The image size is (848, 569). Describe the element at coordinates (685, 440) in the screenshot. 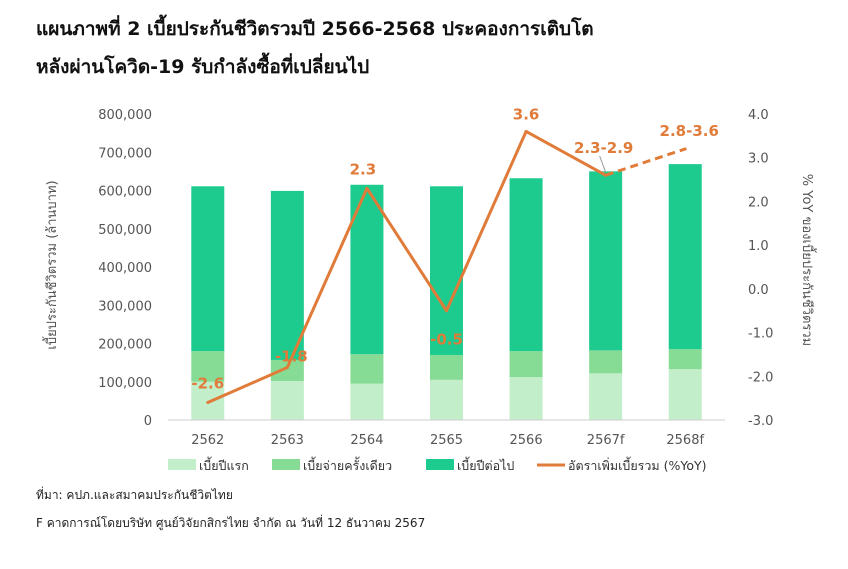

I see `x-tick-label: 2568f` at that location.